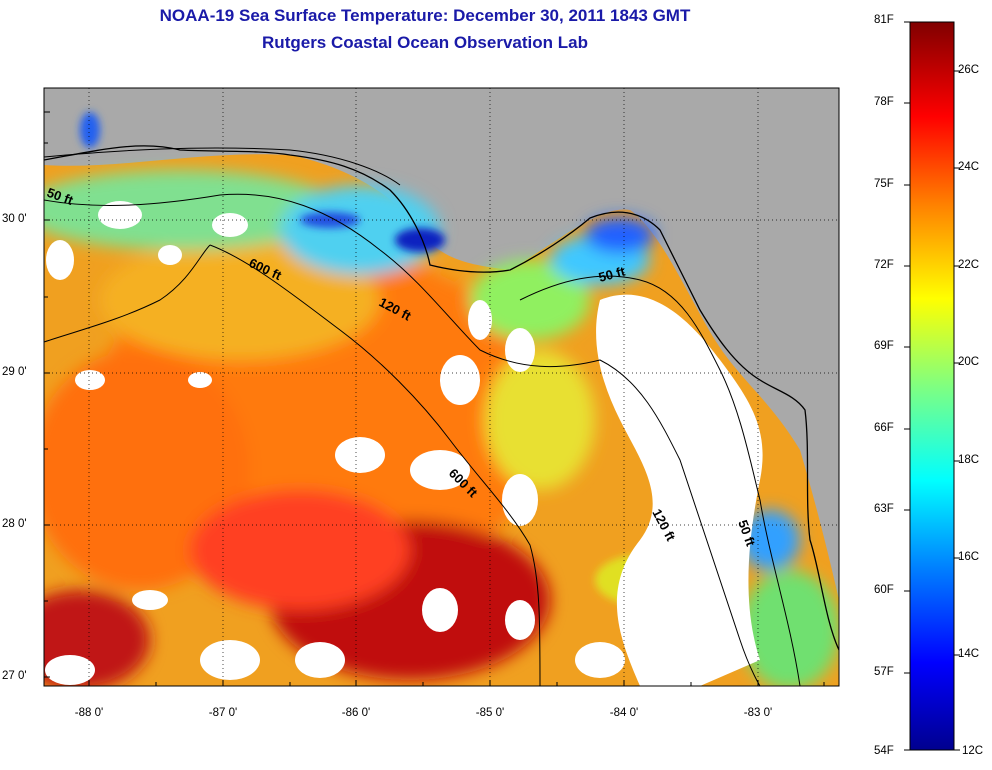 This screenshot has width=992, height=770. I want to click on colorbar-c-label: 12C, so click(973, 751).